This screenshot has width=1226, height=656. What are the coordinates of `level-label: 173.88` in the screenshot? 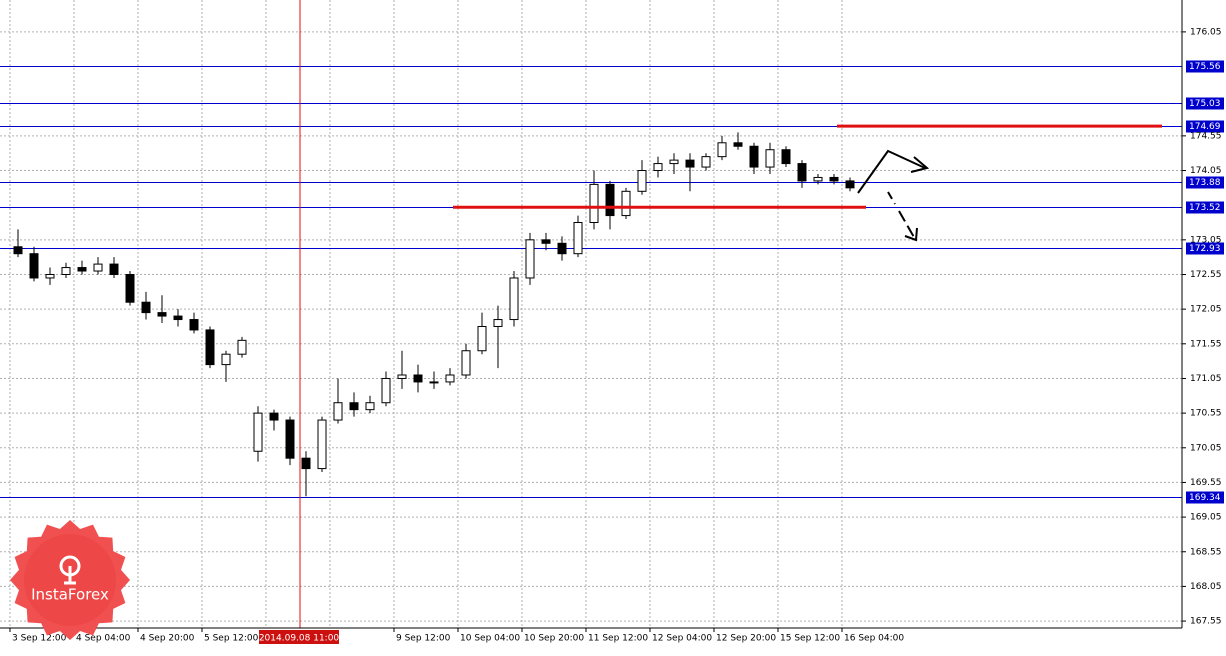 It's located at (1205, 183).